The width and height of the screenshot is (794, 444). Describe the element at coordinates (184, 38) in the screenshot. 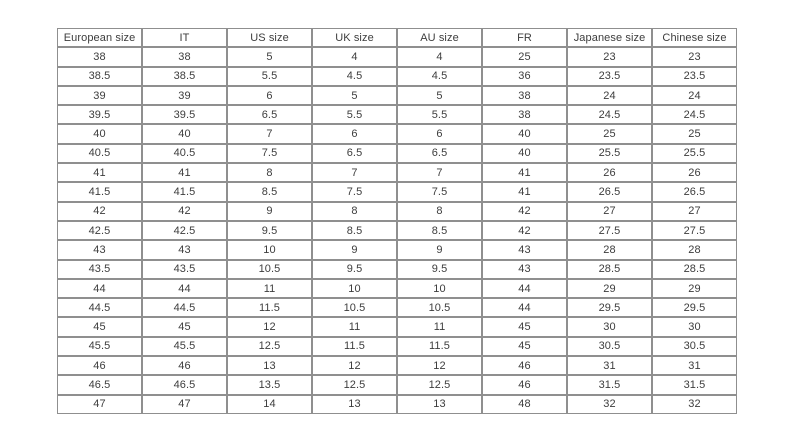

I see `column-header-it: IT` at that location.